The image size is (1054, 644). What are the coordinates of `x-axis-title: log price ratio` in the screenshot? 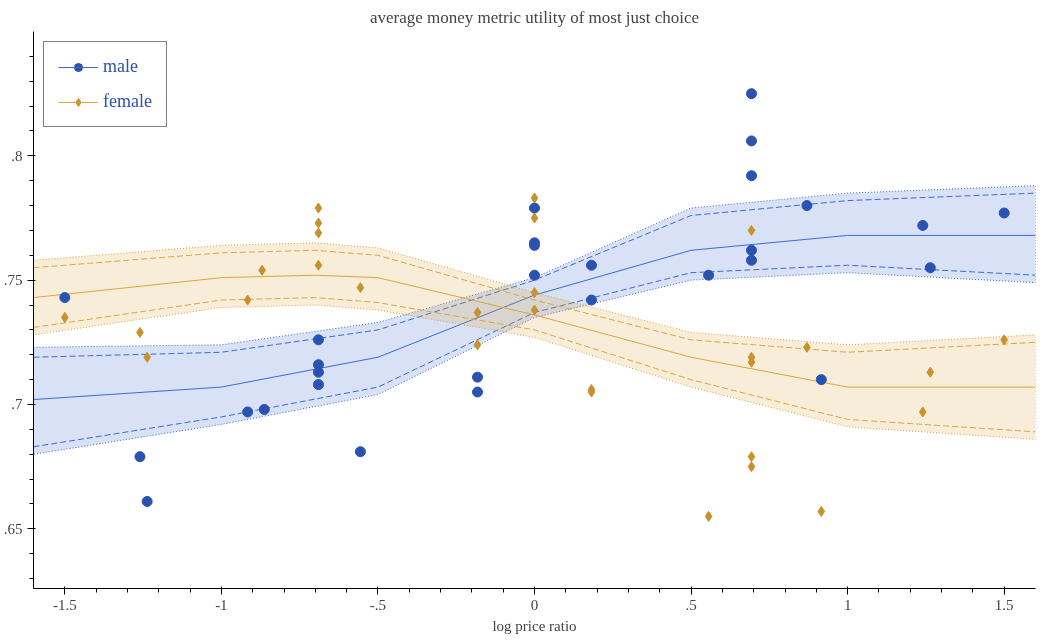 It's located at (534, 625).